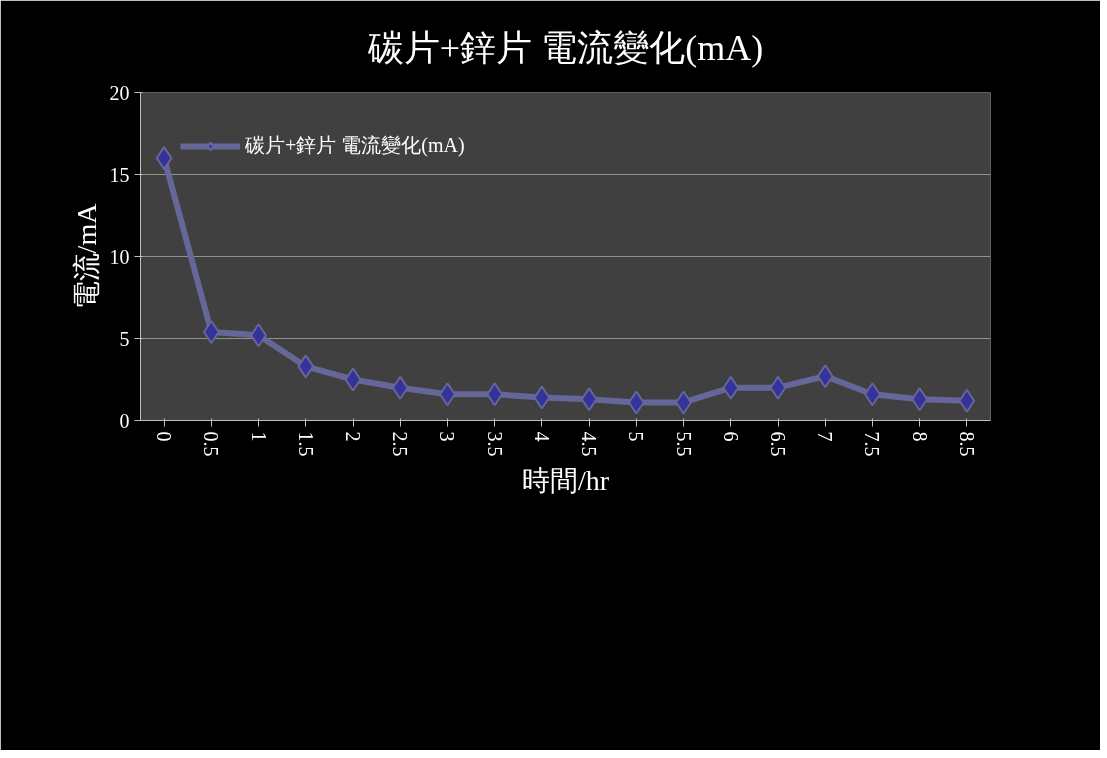 The image size is (1107, 758). Describe the element at coordinates (778, 444) in the screenshot. I see `x-tick-label: 6.5` at that location.